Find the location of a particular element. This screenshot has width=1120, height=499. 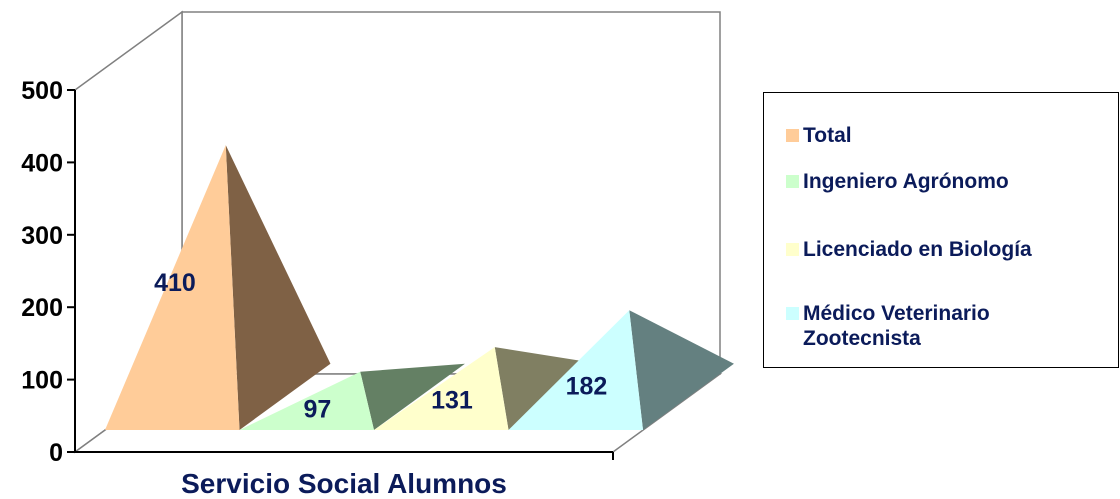

legend-label: Ingeniero Agrónomo is located at coordinates (906, 181).